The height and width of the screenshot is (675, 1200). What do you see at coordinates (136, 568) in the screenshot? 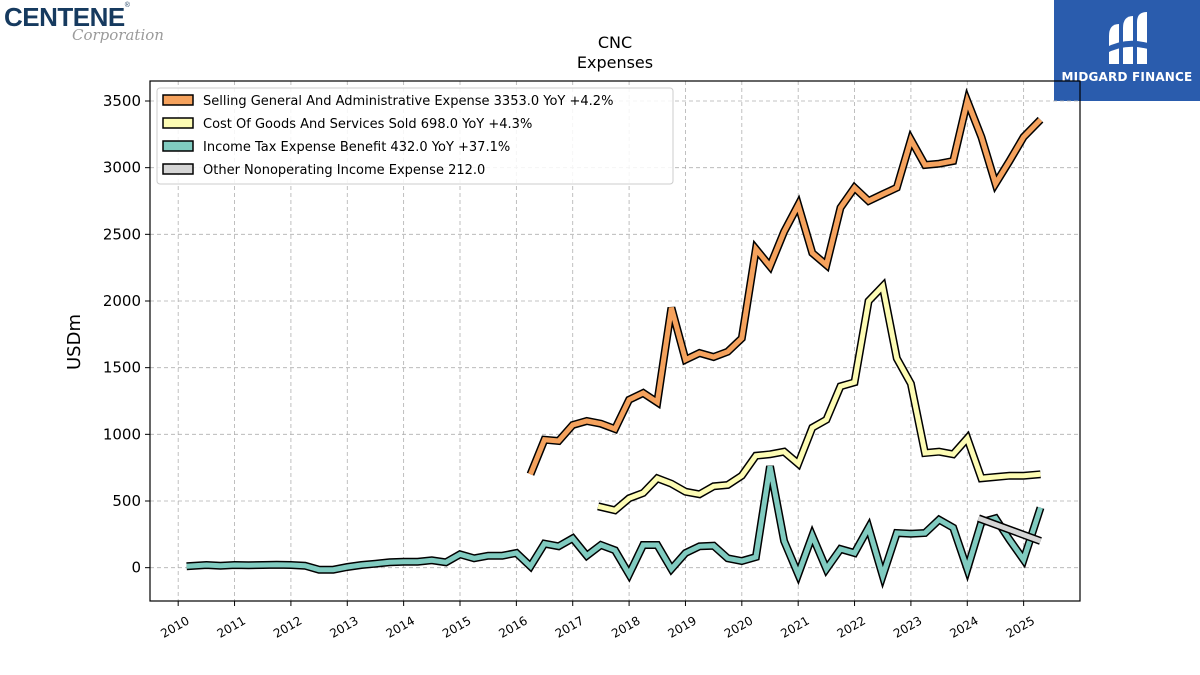
I see `y-tick-label: 0` at bounding box center [136, 568].